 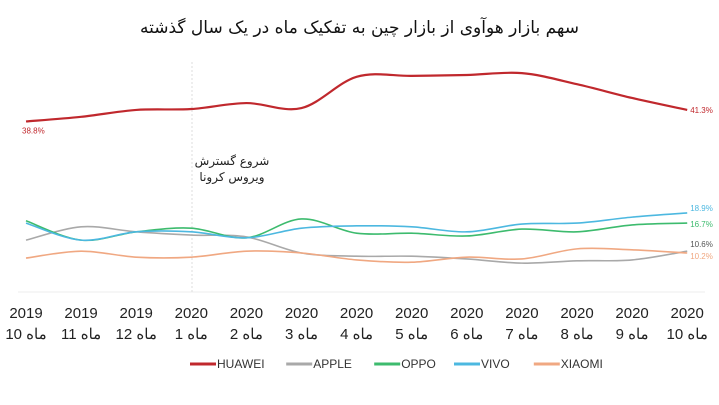 I want to click on end-label-vivo: 18.9%, so click(x=701, y=208).